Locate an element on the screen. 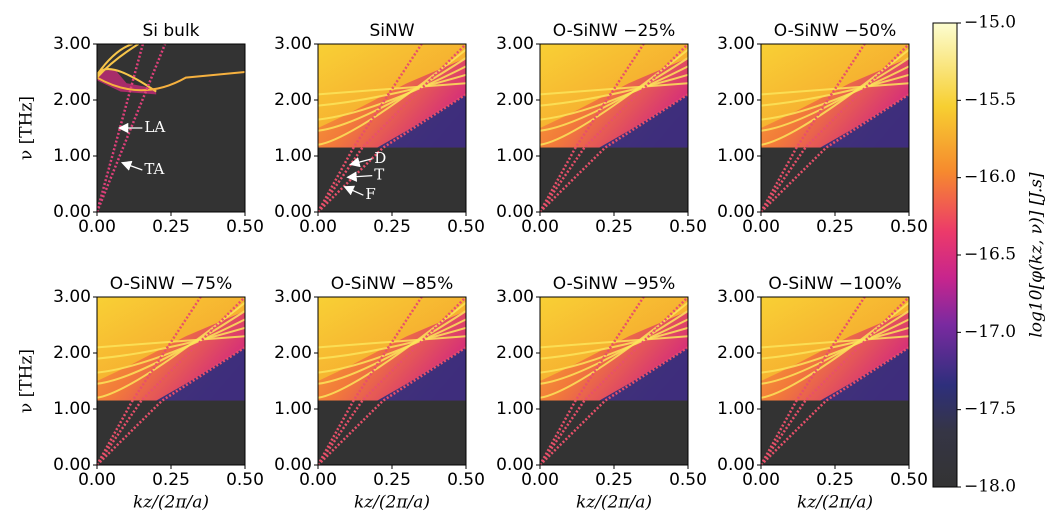  panel-title: O-SiNW −85% is located at coordinates (392, 284).